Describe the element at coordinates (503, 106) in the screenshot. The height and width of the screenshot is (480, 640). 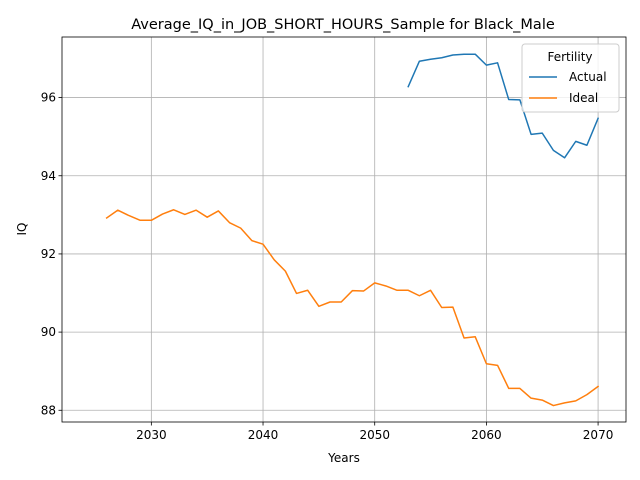
I see `series-line-actual` at that location.